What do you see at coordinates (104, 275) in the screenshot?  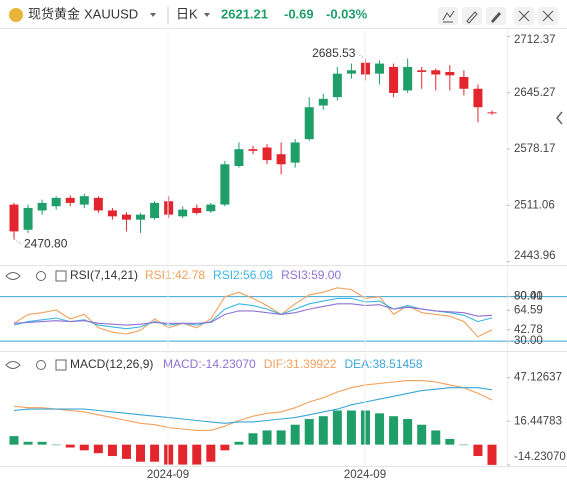 I see `rsi-title: RSI(7,14,21)` at bounding box center [104, 275].